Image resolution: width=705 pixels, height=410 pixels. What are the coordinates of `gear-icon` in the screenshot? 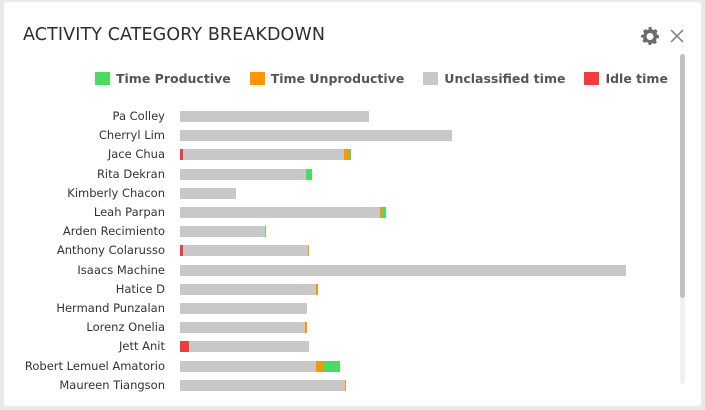 It's located at (650, 36).